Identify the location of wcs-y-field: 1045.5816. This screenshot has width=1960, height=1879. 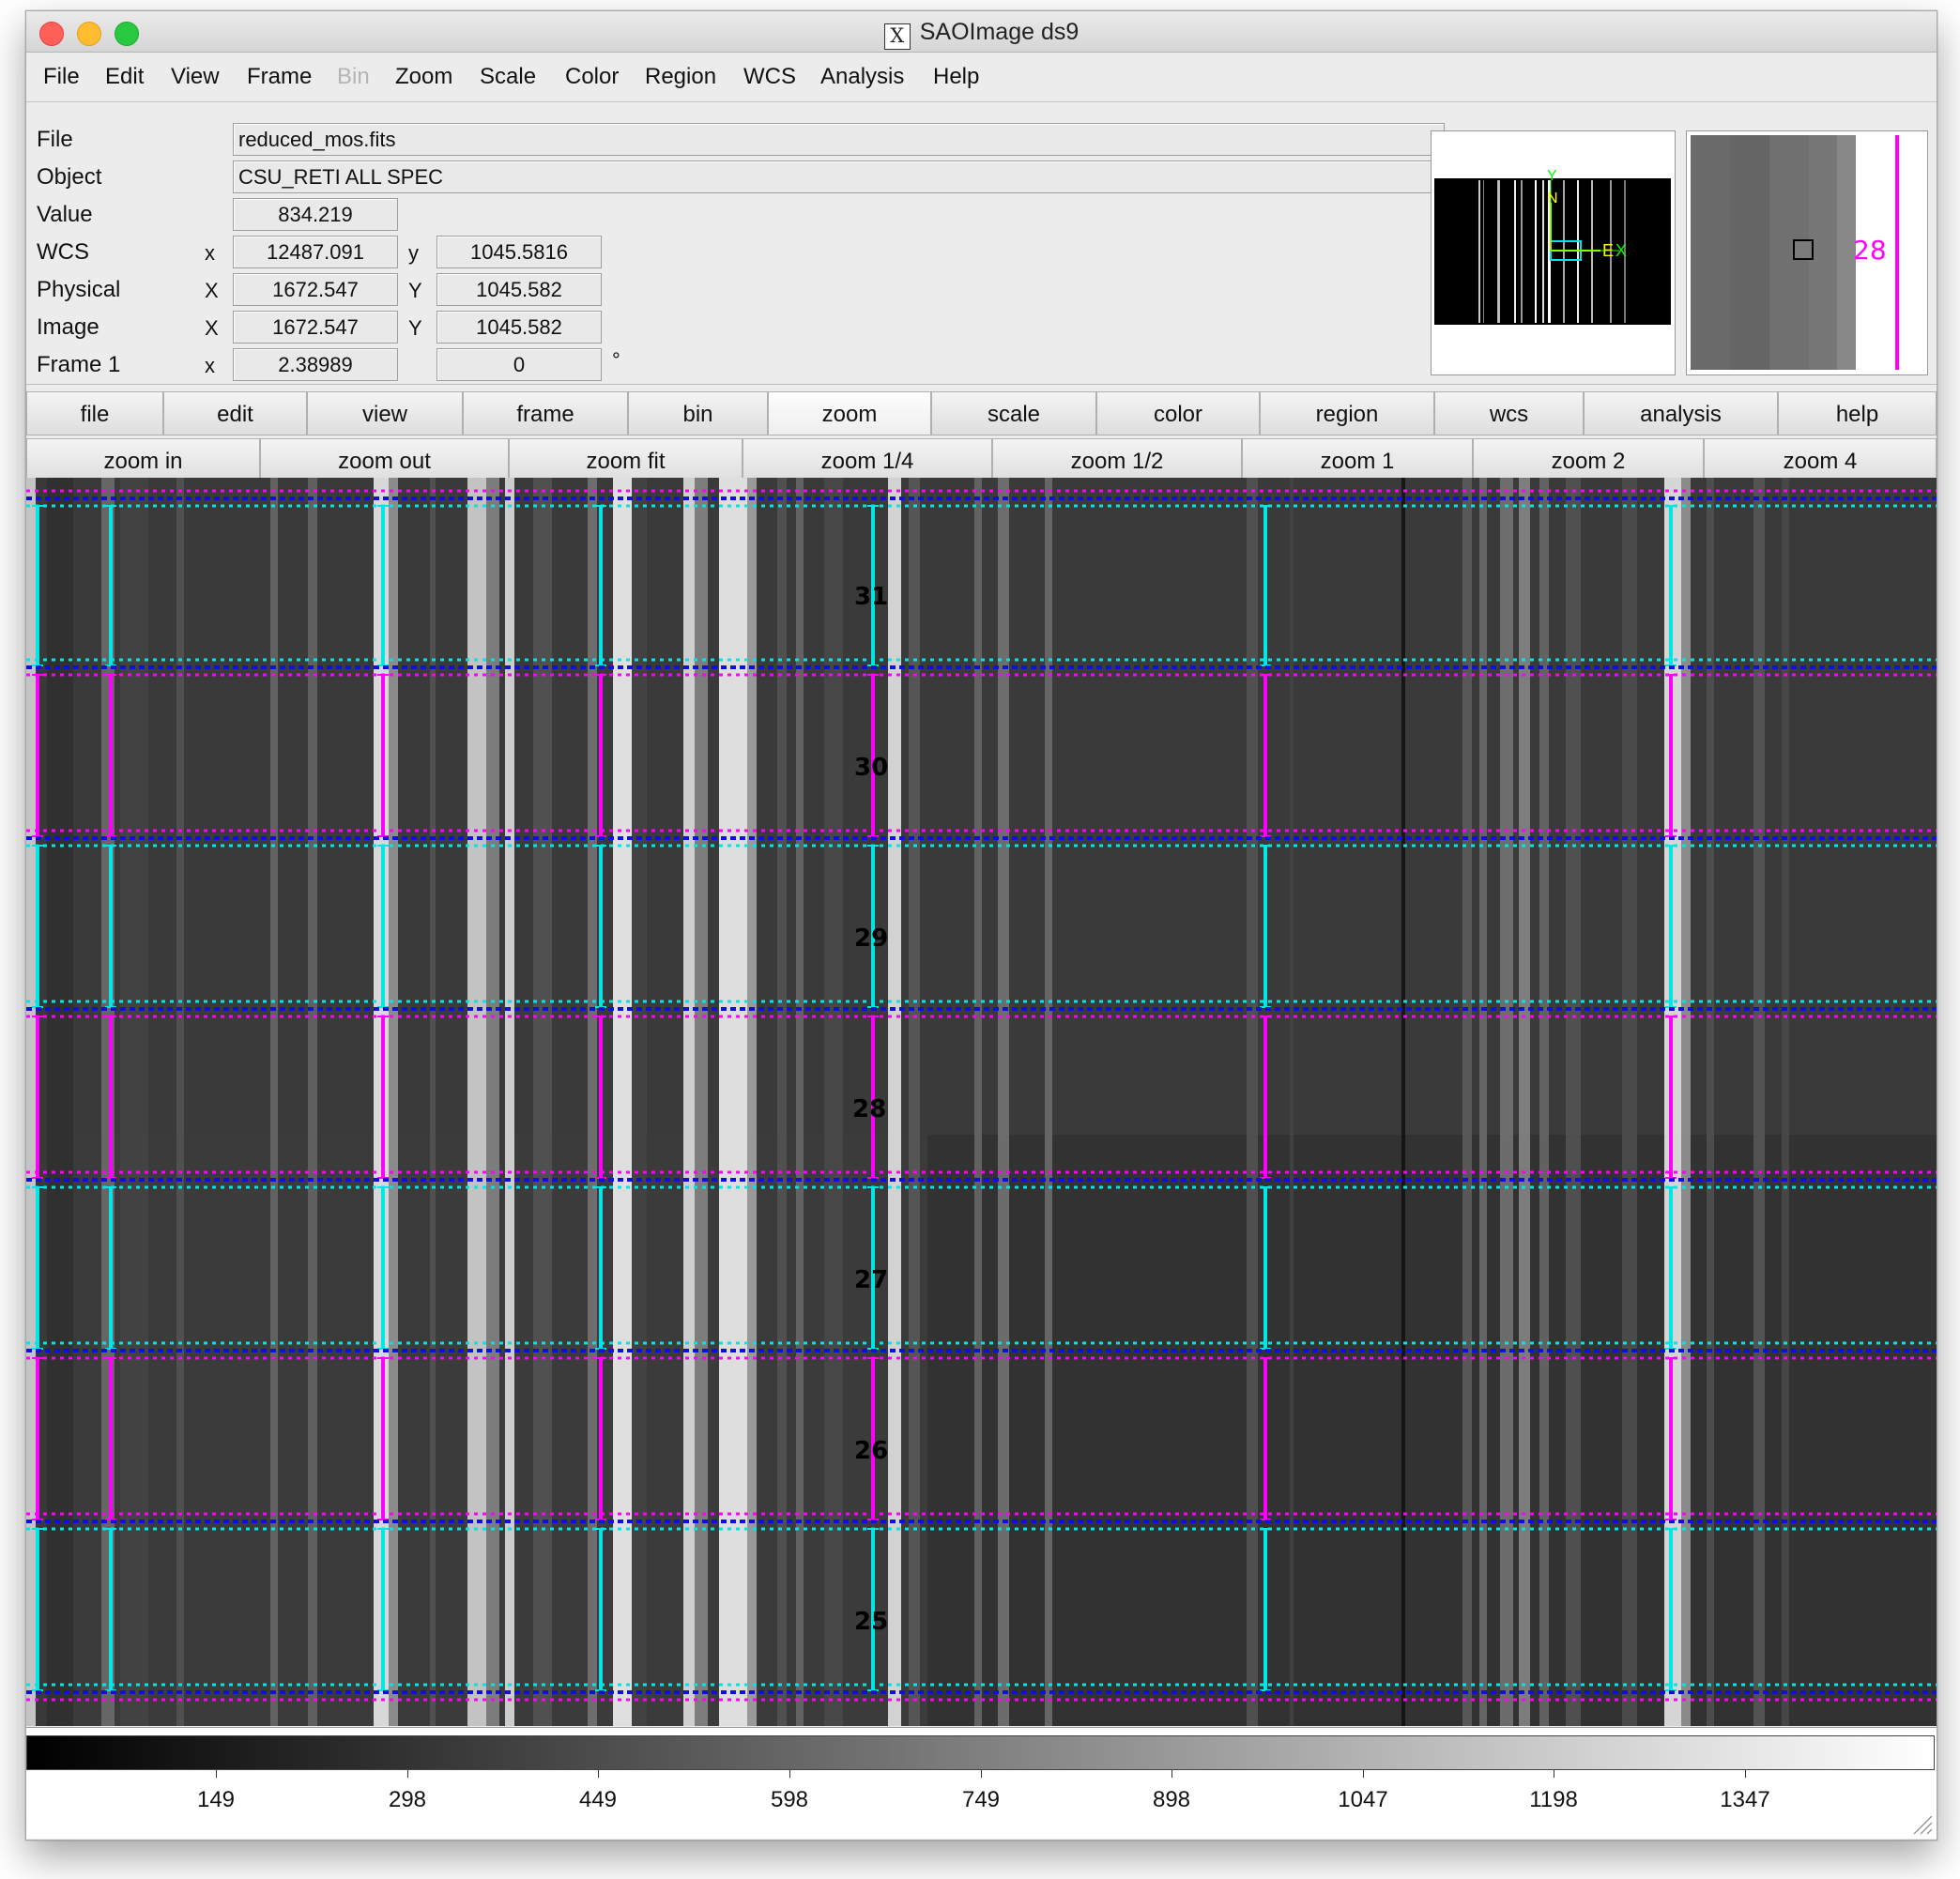
(519, 252).